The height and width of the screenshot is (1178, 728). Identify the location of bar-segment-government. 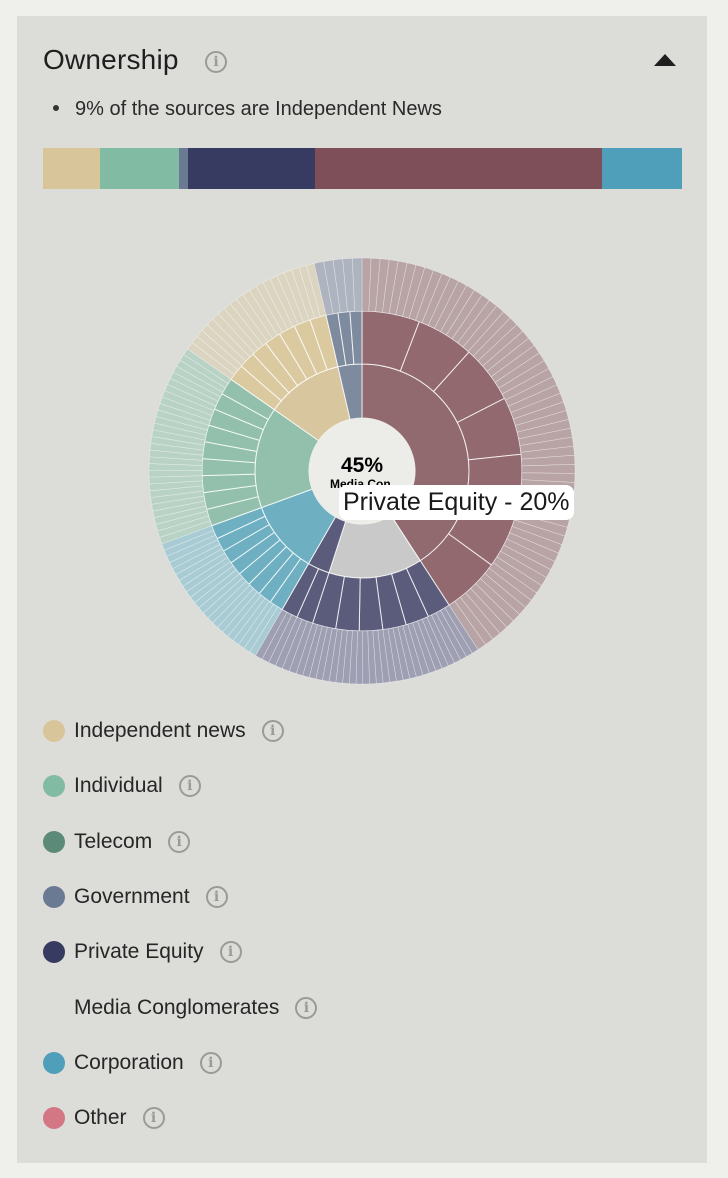
(183, 168).